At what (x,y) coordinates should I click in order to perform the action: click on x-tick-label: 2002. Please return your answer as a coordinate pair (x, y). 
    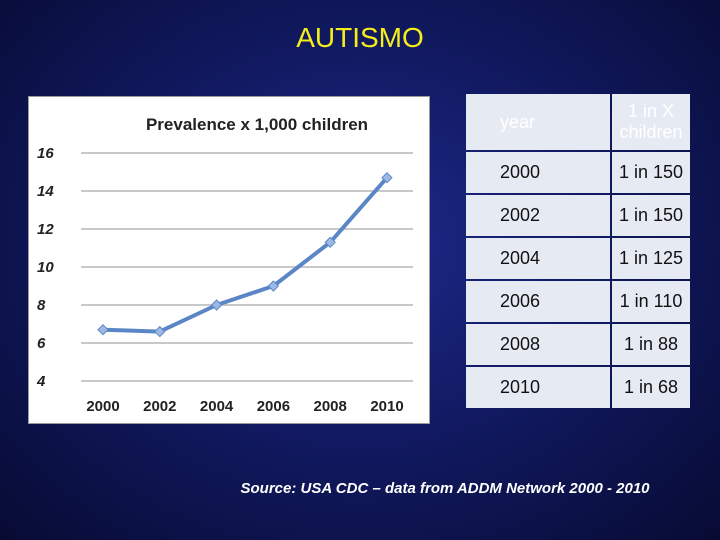
    Looking at the image, I should click on (159, 406).